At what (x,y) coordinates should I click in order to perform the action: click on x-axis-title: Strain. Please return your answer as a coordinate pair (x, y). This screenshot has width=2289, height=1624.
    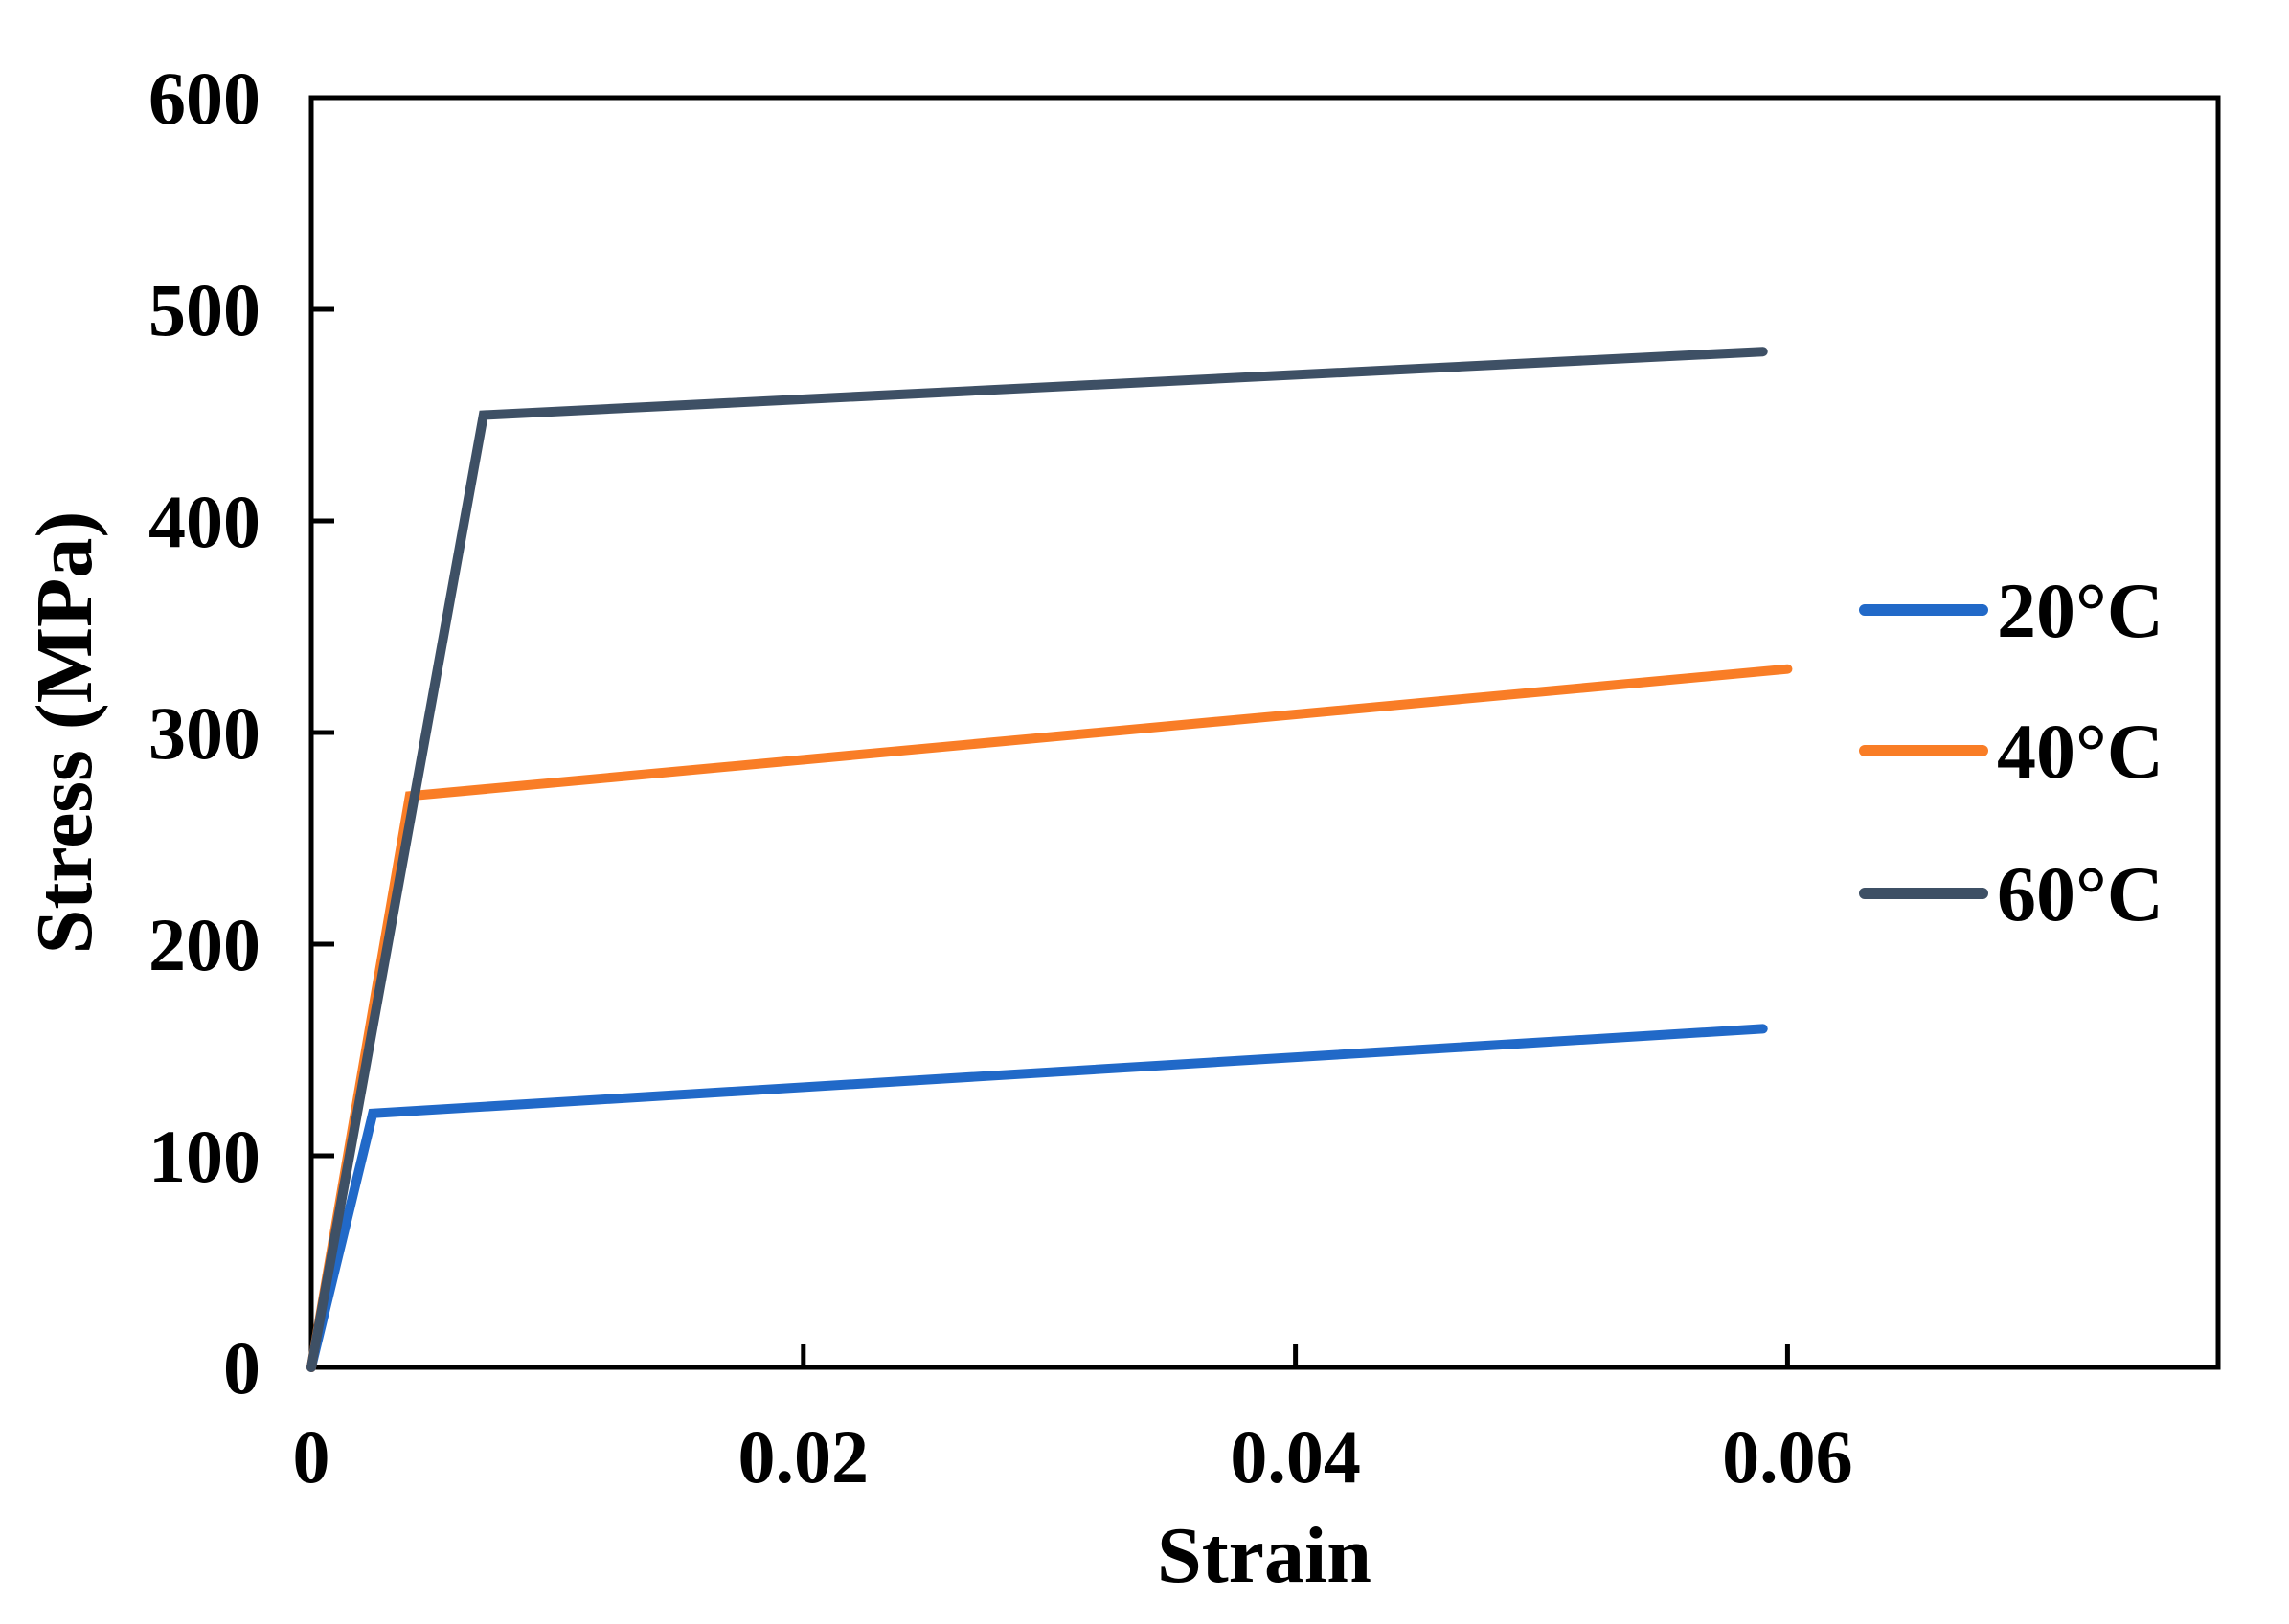
    Looking at the image, I should click on (1264, 1555).